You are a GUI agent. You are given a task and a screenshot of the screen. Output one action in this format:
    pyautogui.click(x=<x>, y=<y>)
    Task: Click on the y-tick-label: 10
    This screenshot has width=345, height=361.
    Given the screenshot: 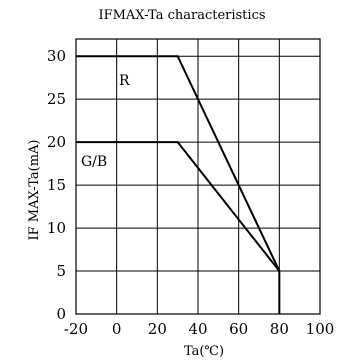 What is the action you would take?
    pyautogui.click(x=56, y=228)
    